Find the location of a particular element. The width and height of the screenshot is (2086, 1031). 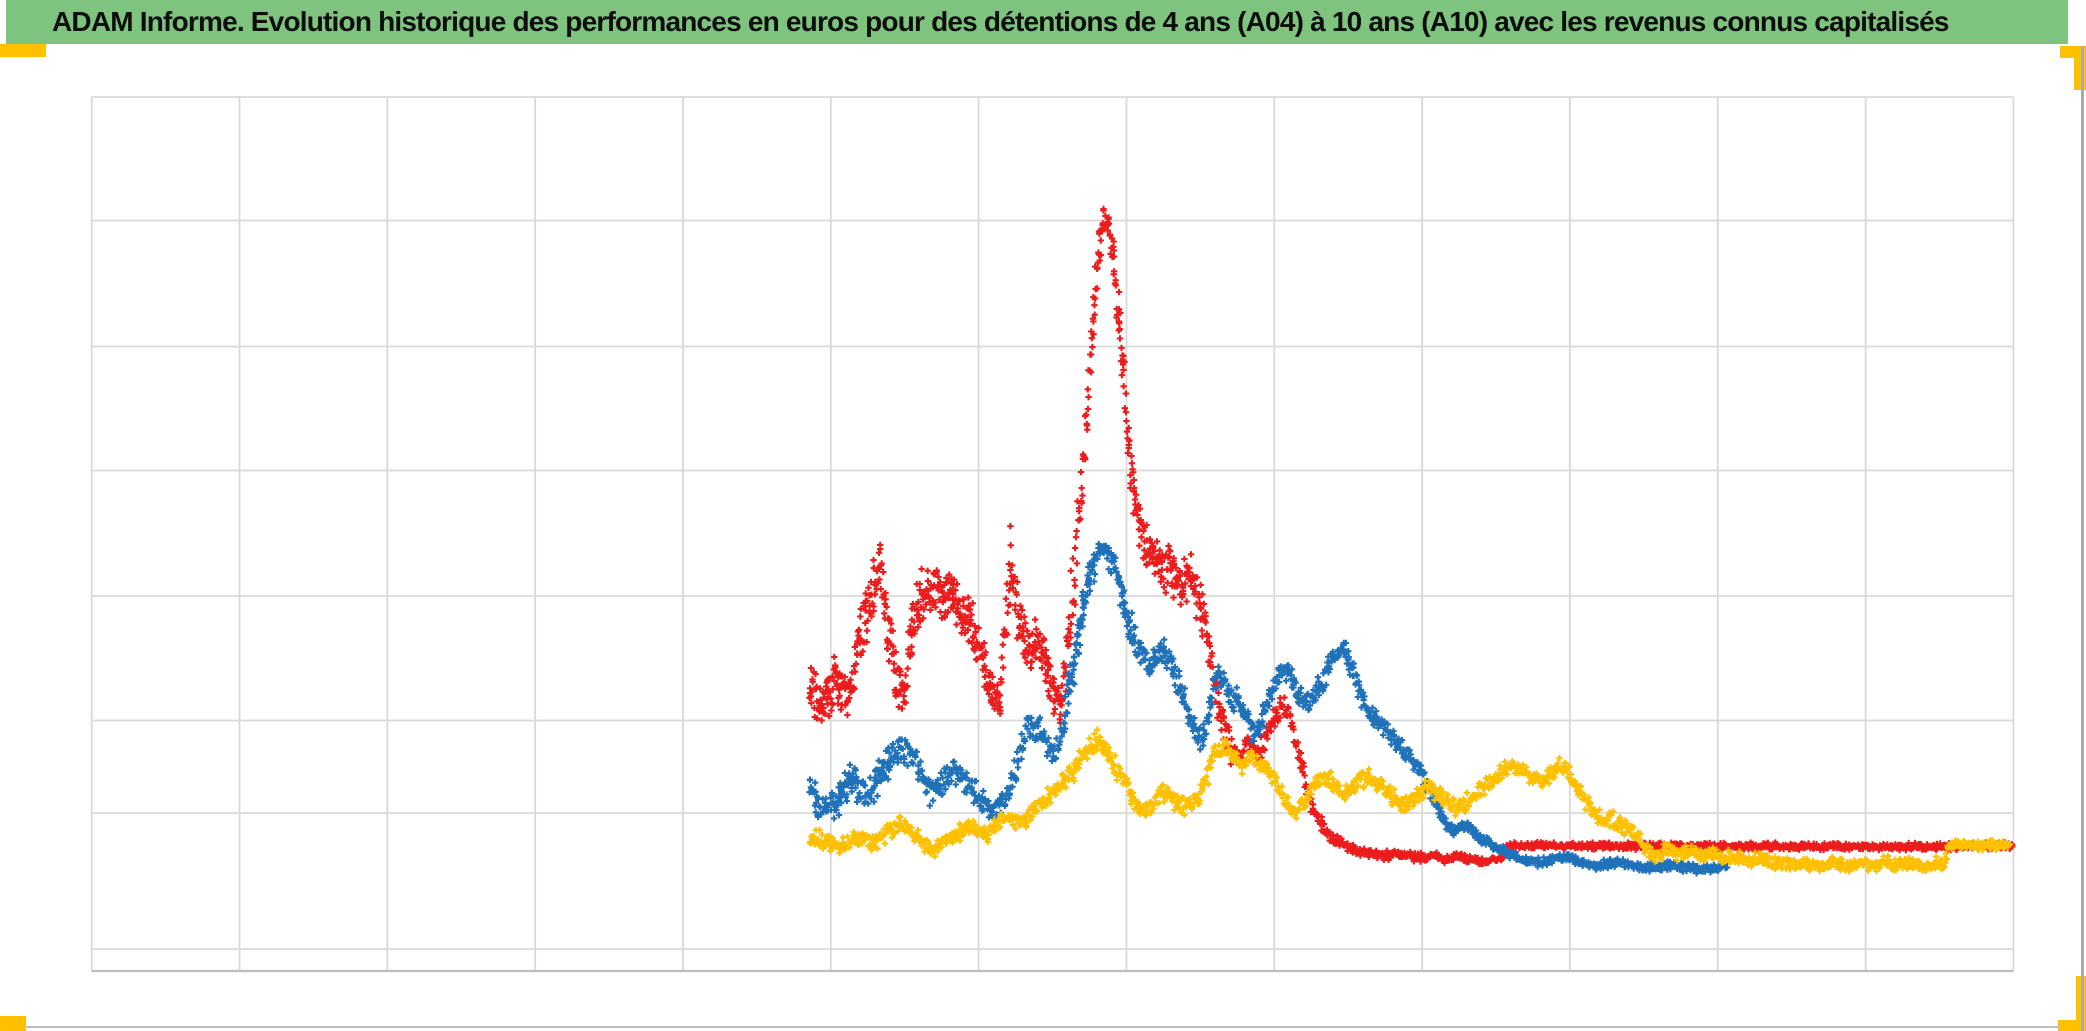

bottom-rule is located at coordinates (1042, 1027).